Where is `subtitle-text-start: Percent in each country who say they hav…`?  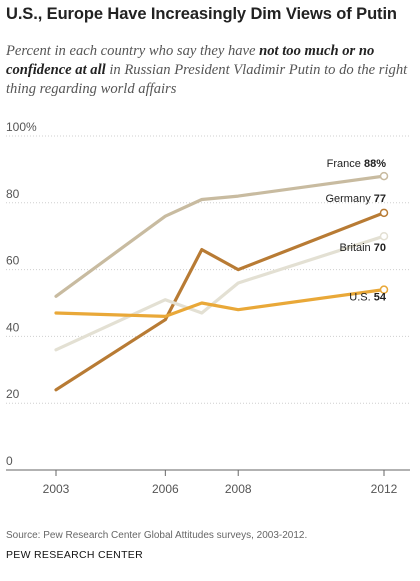 subtitle-text-start: Percent in each country who say they hav… is located at coordinates (133, 51).